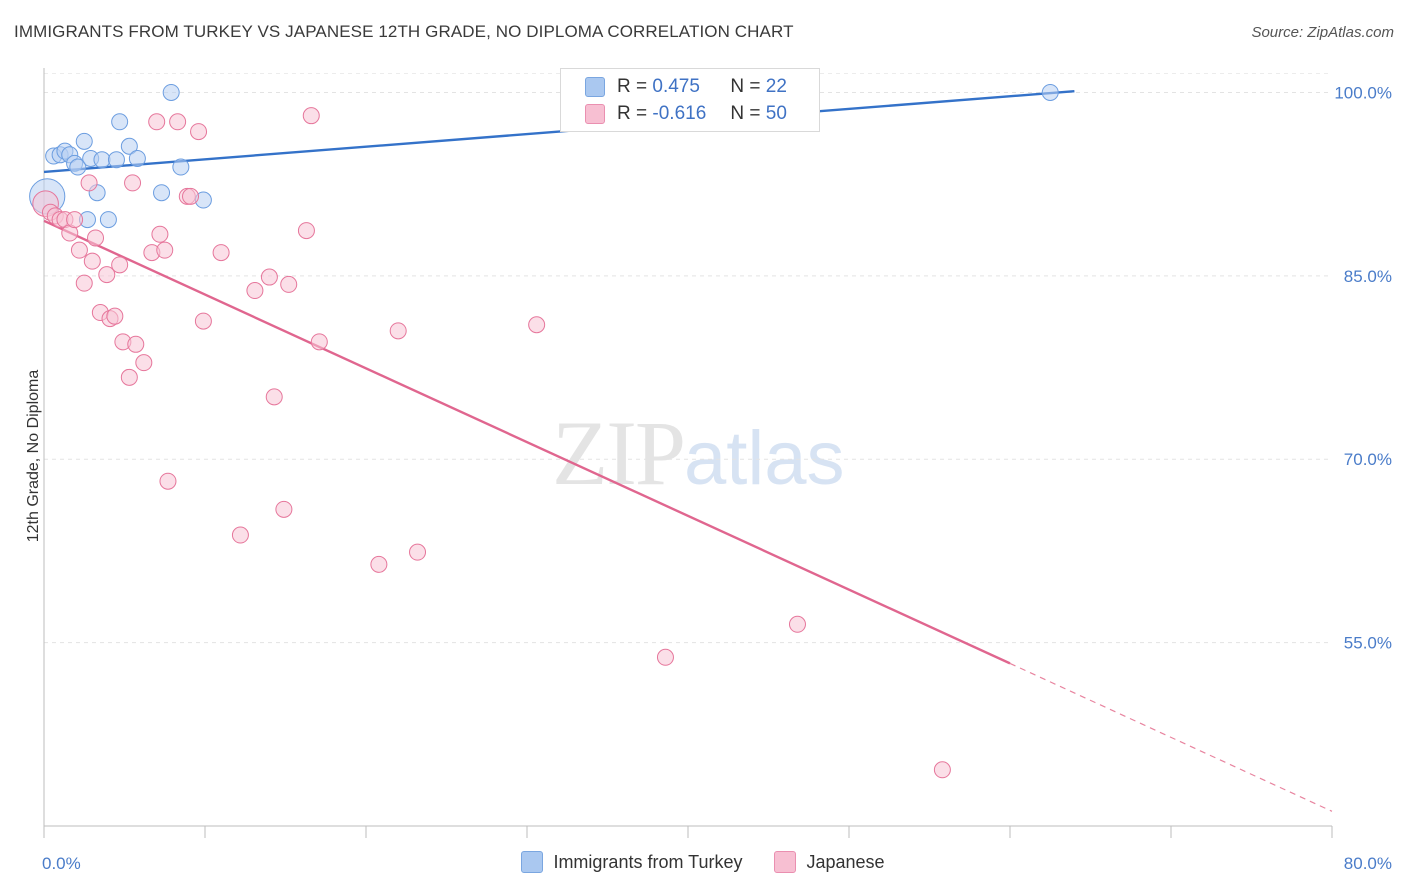 This screenshot has height=892, width=1406. I want to click on series-0-points, so click(544, 156).